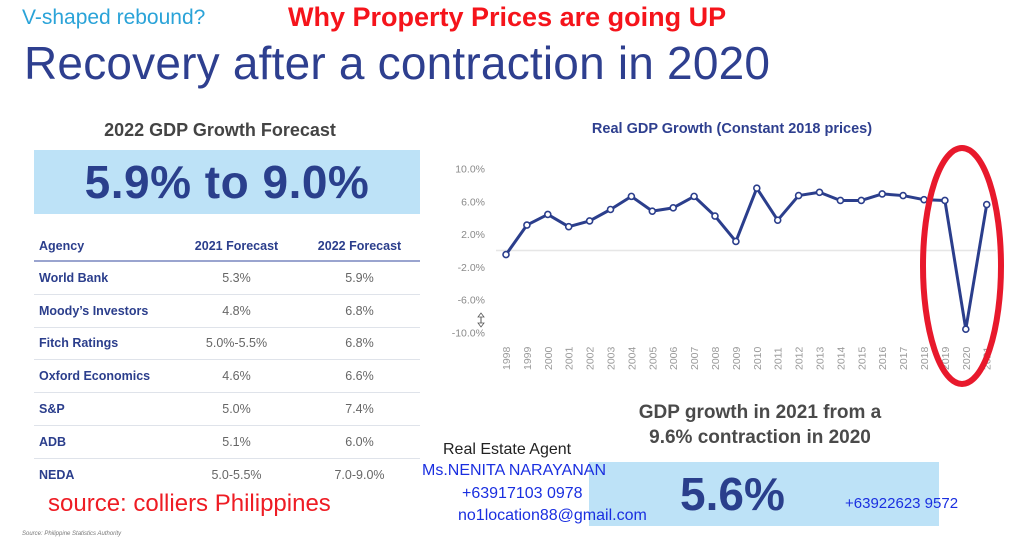 Image resolution: width=1024 pixels, height=538 pixels. I want to click on forecast-2022-cell: 7.0-9.0%, so click(359, 475).